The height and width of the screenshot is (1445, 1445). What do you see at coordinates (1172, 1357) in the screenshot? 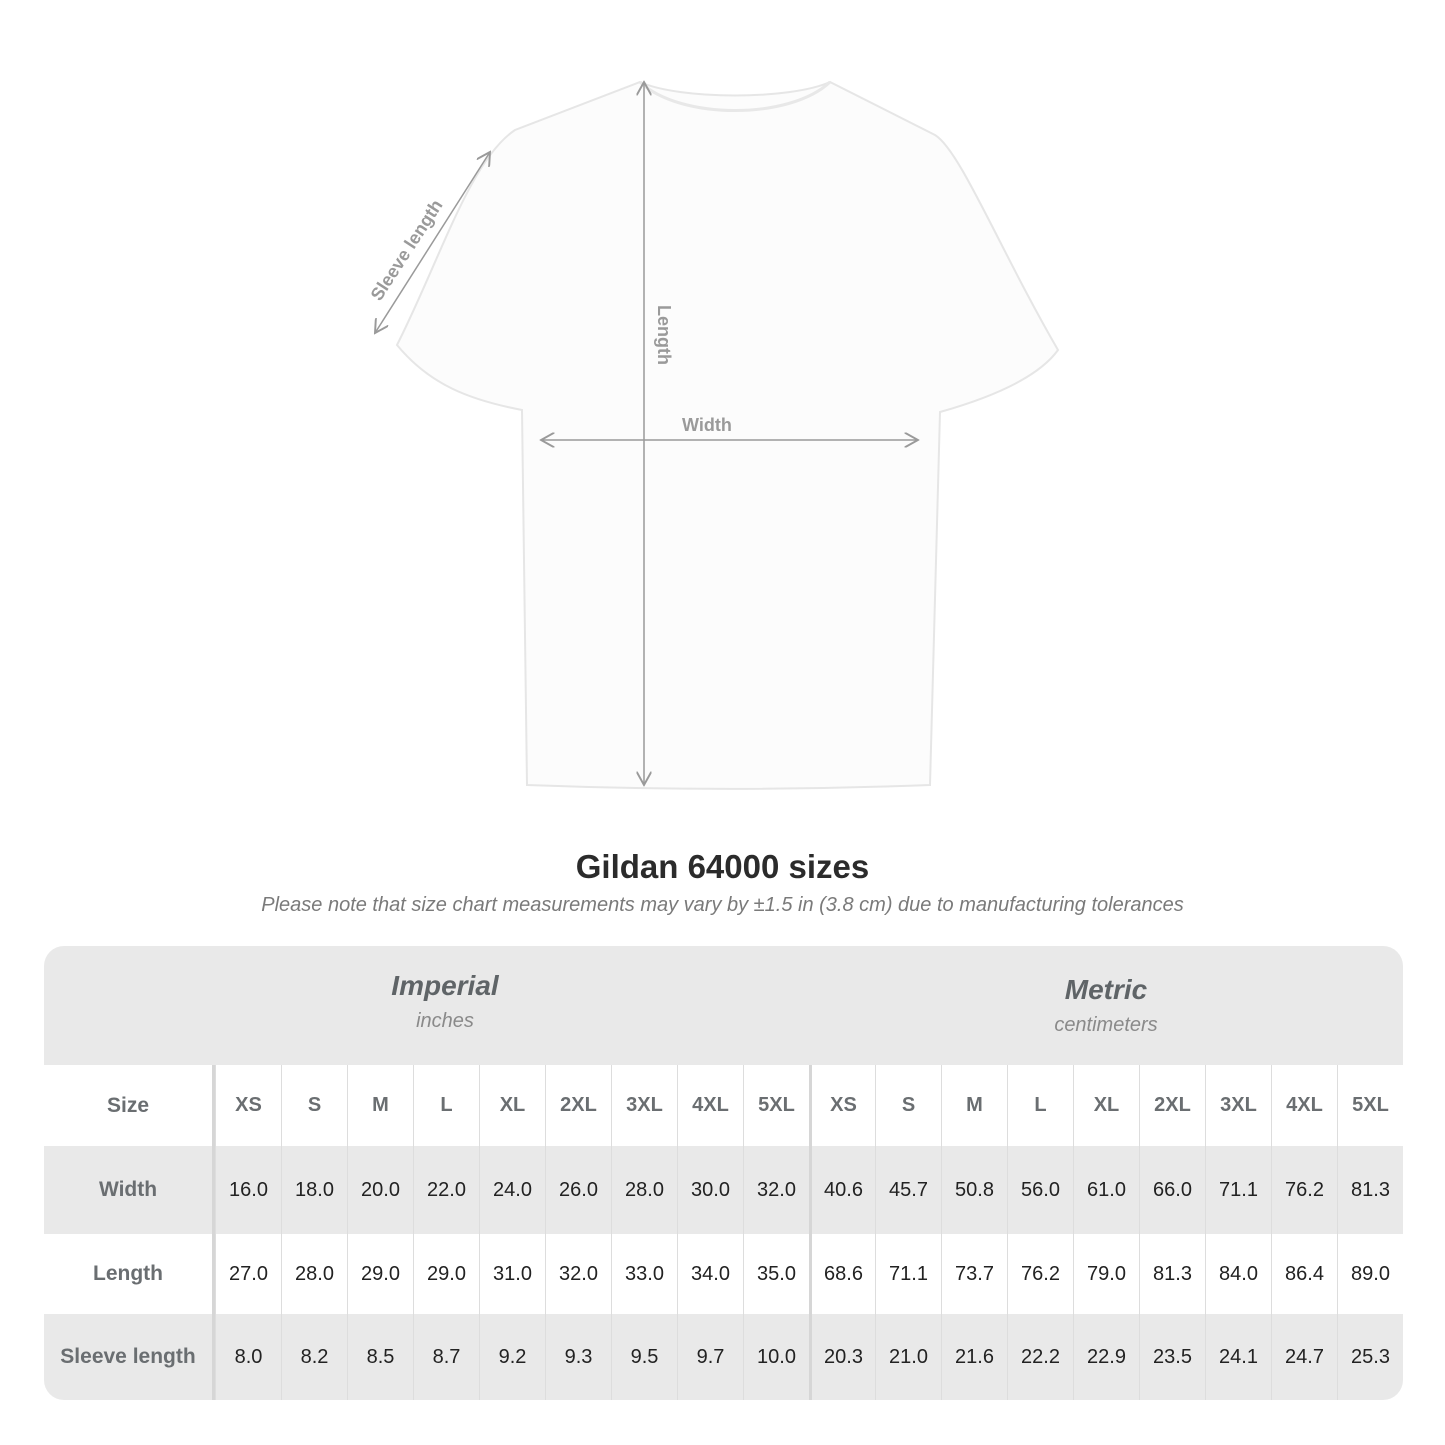
I see `metric-cell: 23.5` at bounding box center [1172, 1357].